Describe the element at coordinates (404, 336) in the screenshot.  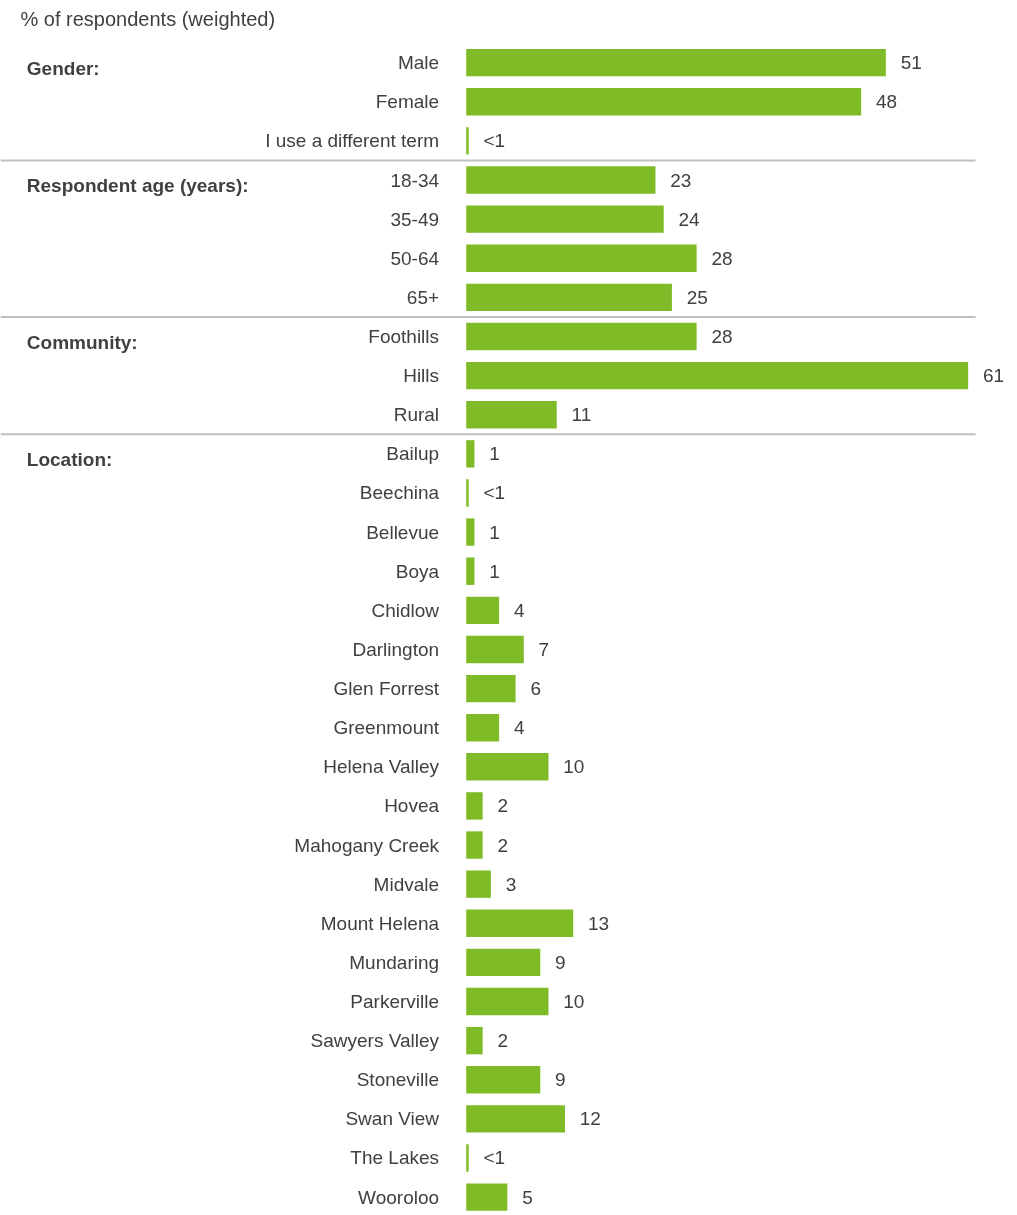
I see `y-tick-label: Foothills` at that location.